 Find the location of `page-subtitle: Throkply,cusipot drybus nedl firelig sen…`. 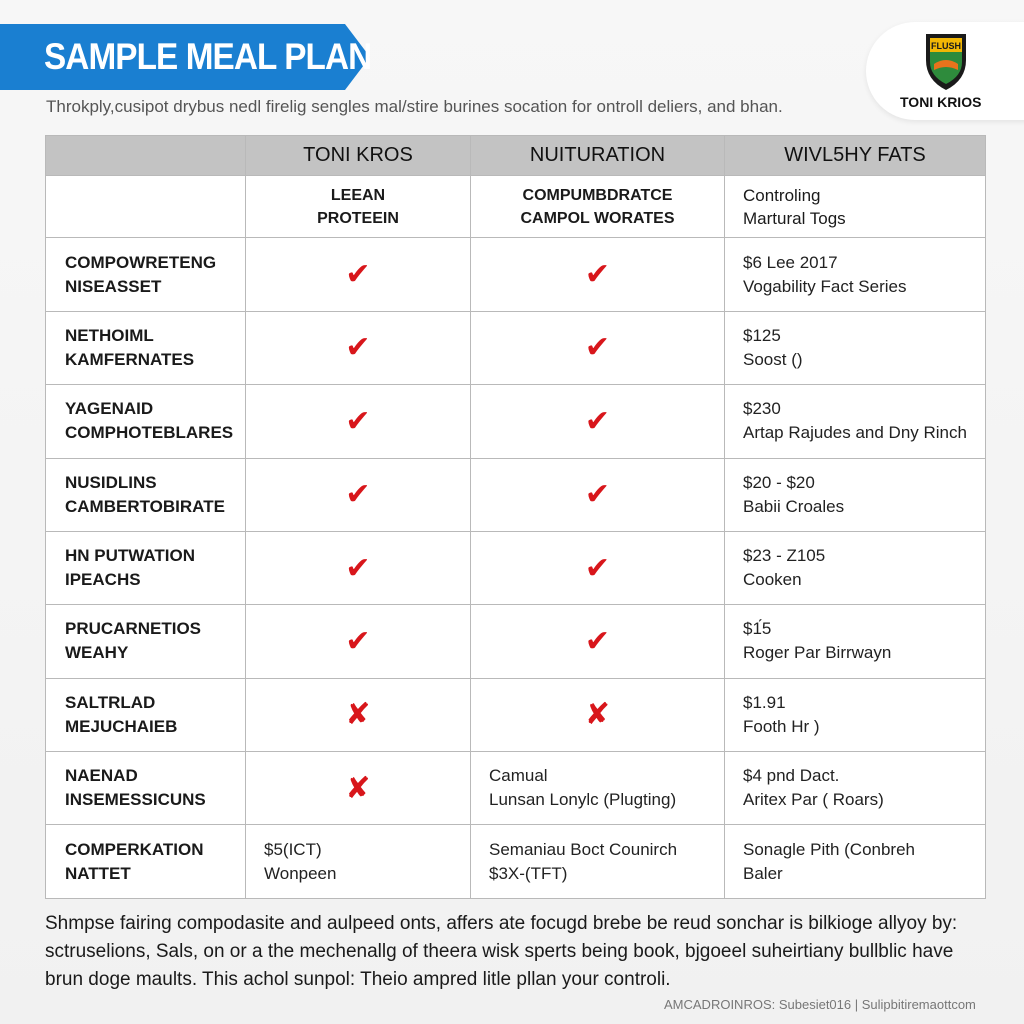

page-subtitle: Throkply,cusipot drybus nedl firelig sen… is located at coordinates (414, 106).